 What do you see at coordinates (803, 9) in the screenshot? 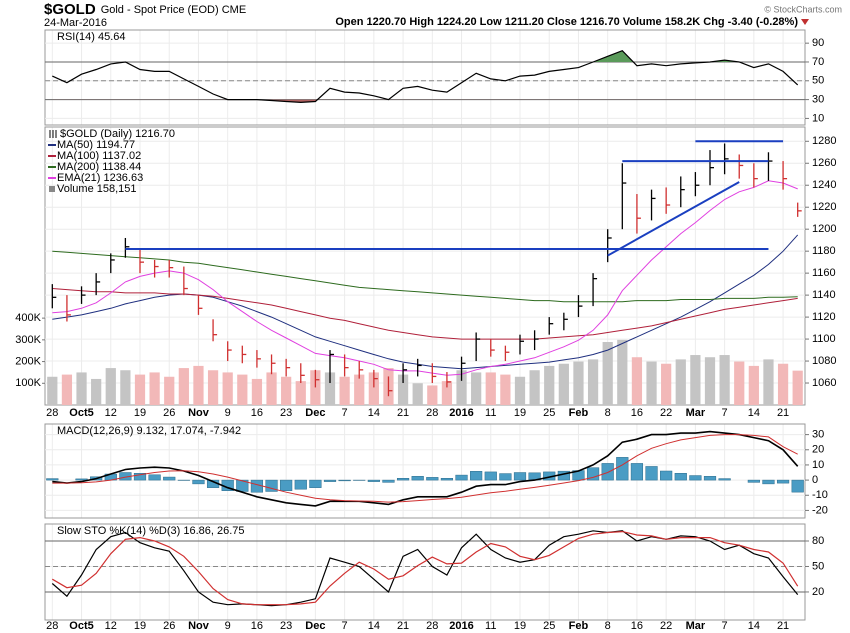
I see `copyright: © StockCharts.com` at bounding box center [803, 9].